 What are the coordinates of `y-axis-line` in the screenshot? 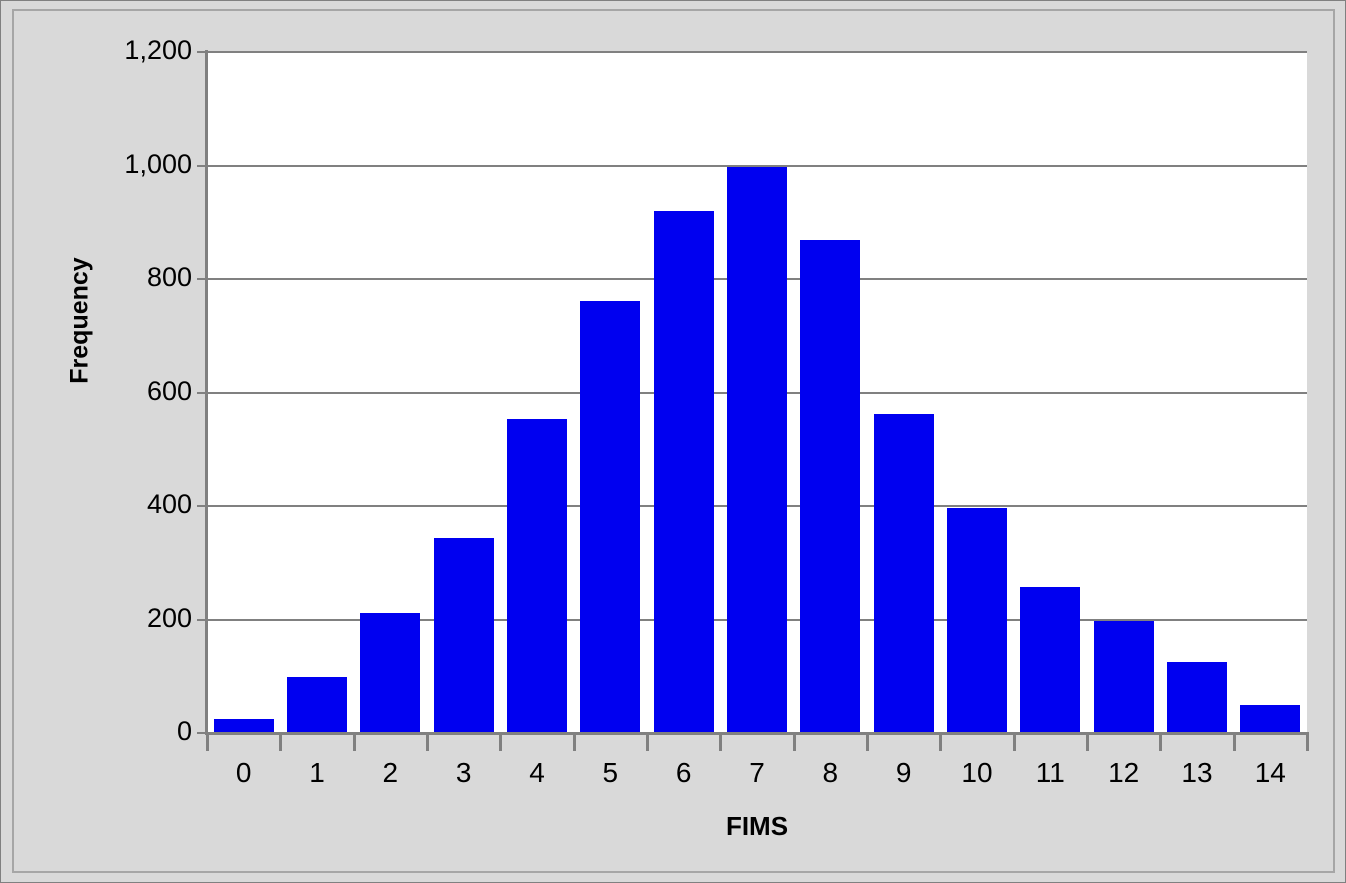 It's located at (206, 392).